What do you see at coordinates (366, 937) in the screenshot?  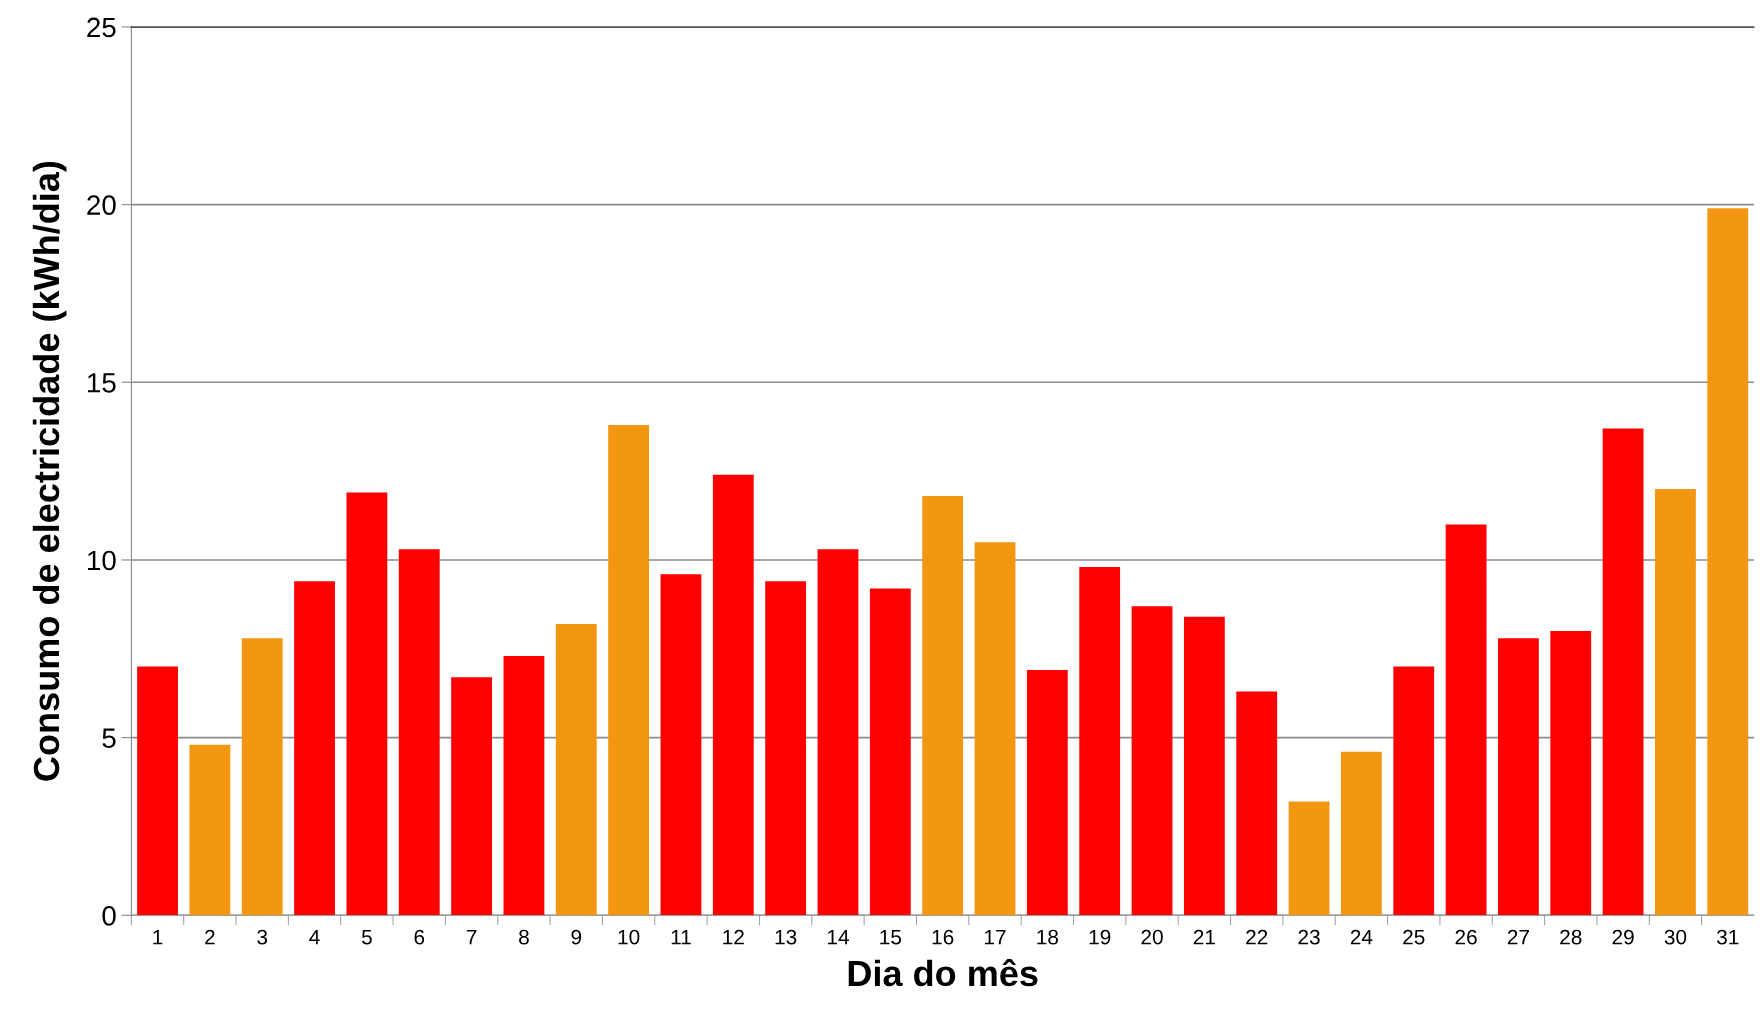 I see `x-tick-label: 5` at bounding box center [366, 937].